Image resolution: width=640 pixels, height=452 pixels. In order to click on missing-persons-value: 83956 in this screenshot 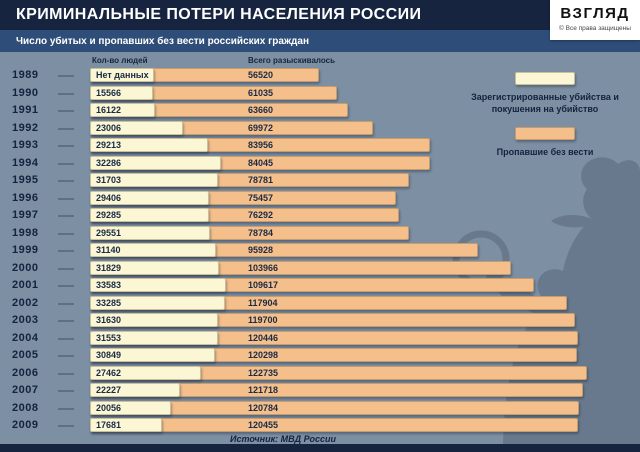, I will do `click(261, 145)`.